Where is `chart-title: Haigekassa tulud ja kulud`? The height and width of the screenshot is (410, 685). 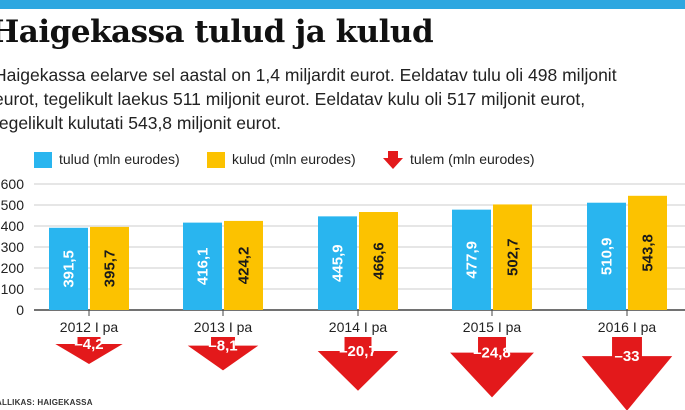 chart-title: Haigekassa tulud ja kulud is located at coordinates (217, 32).